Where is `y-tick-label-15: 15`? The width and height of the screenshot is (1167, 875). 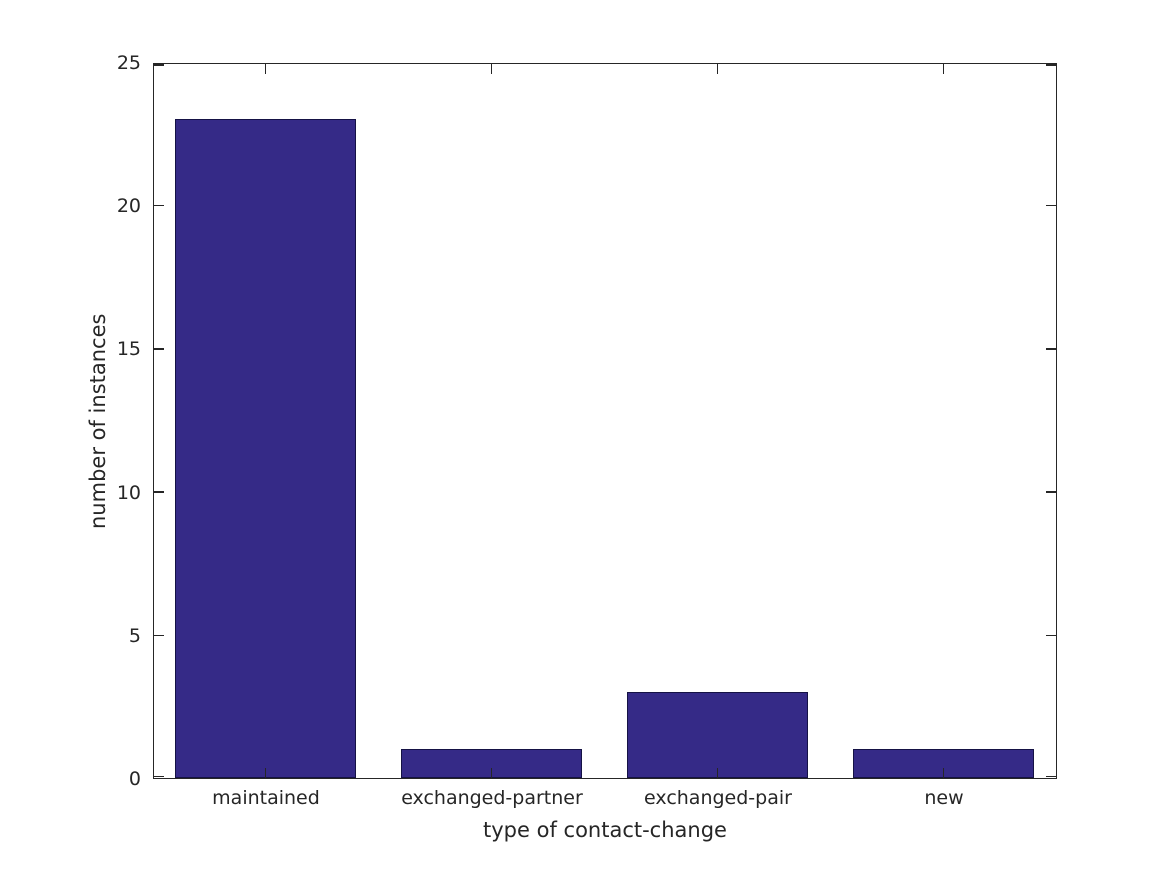 y-tick-label-15: 15 is located at coordinates (128, 349).